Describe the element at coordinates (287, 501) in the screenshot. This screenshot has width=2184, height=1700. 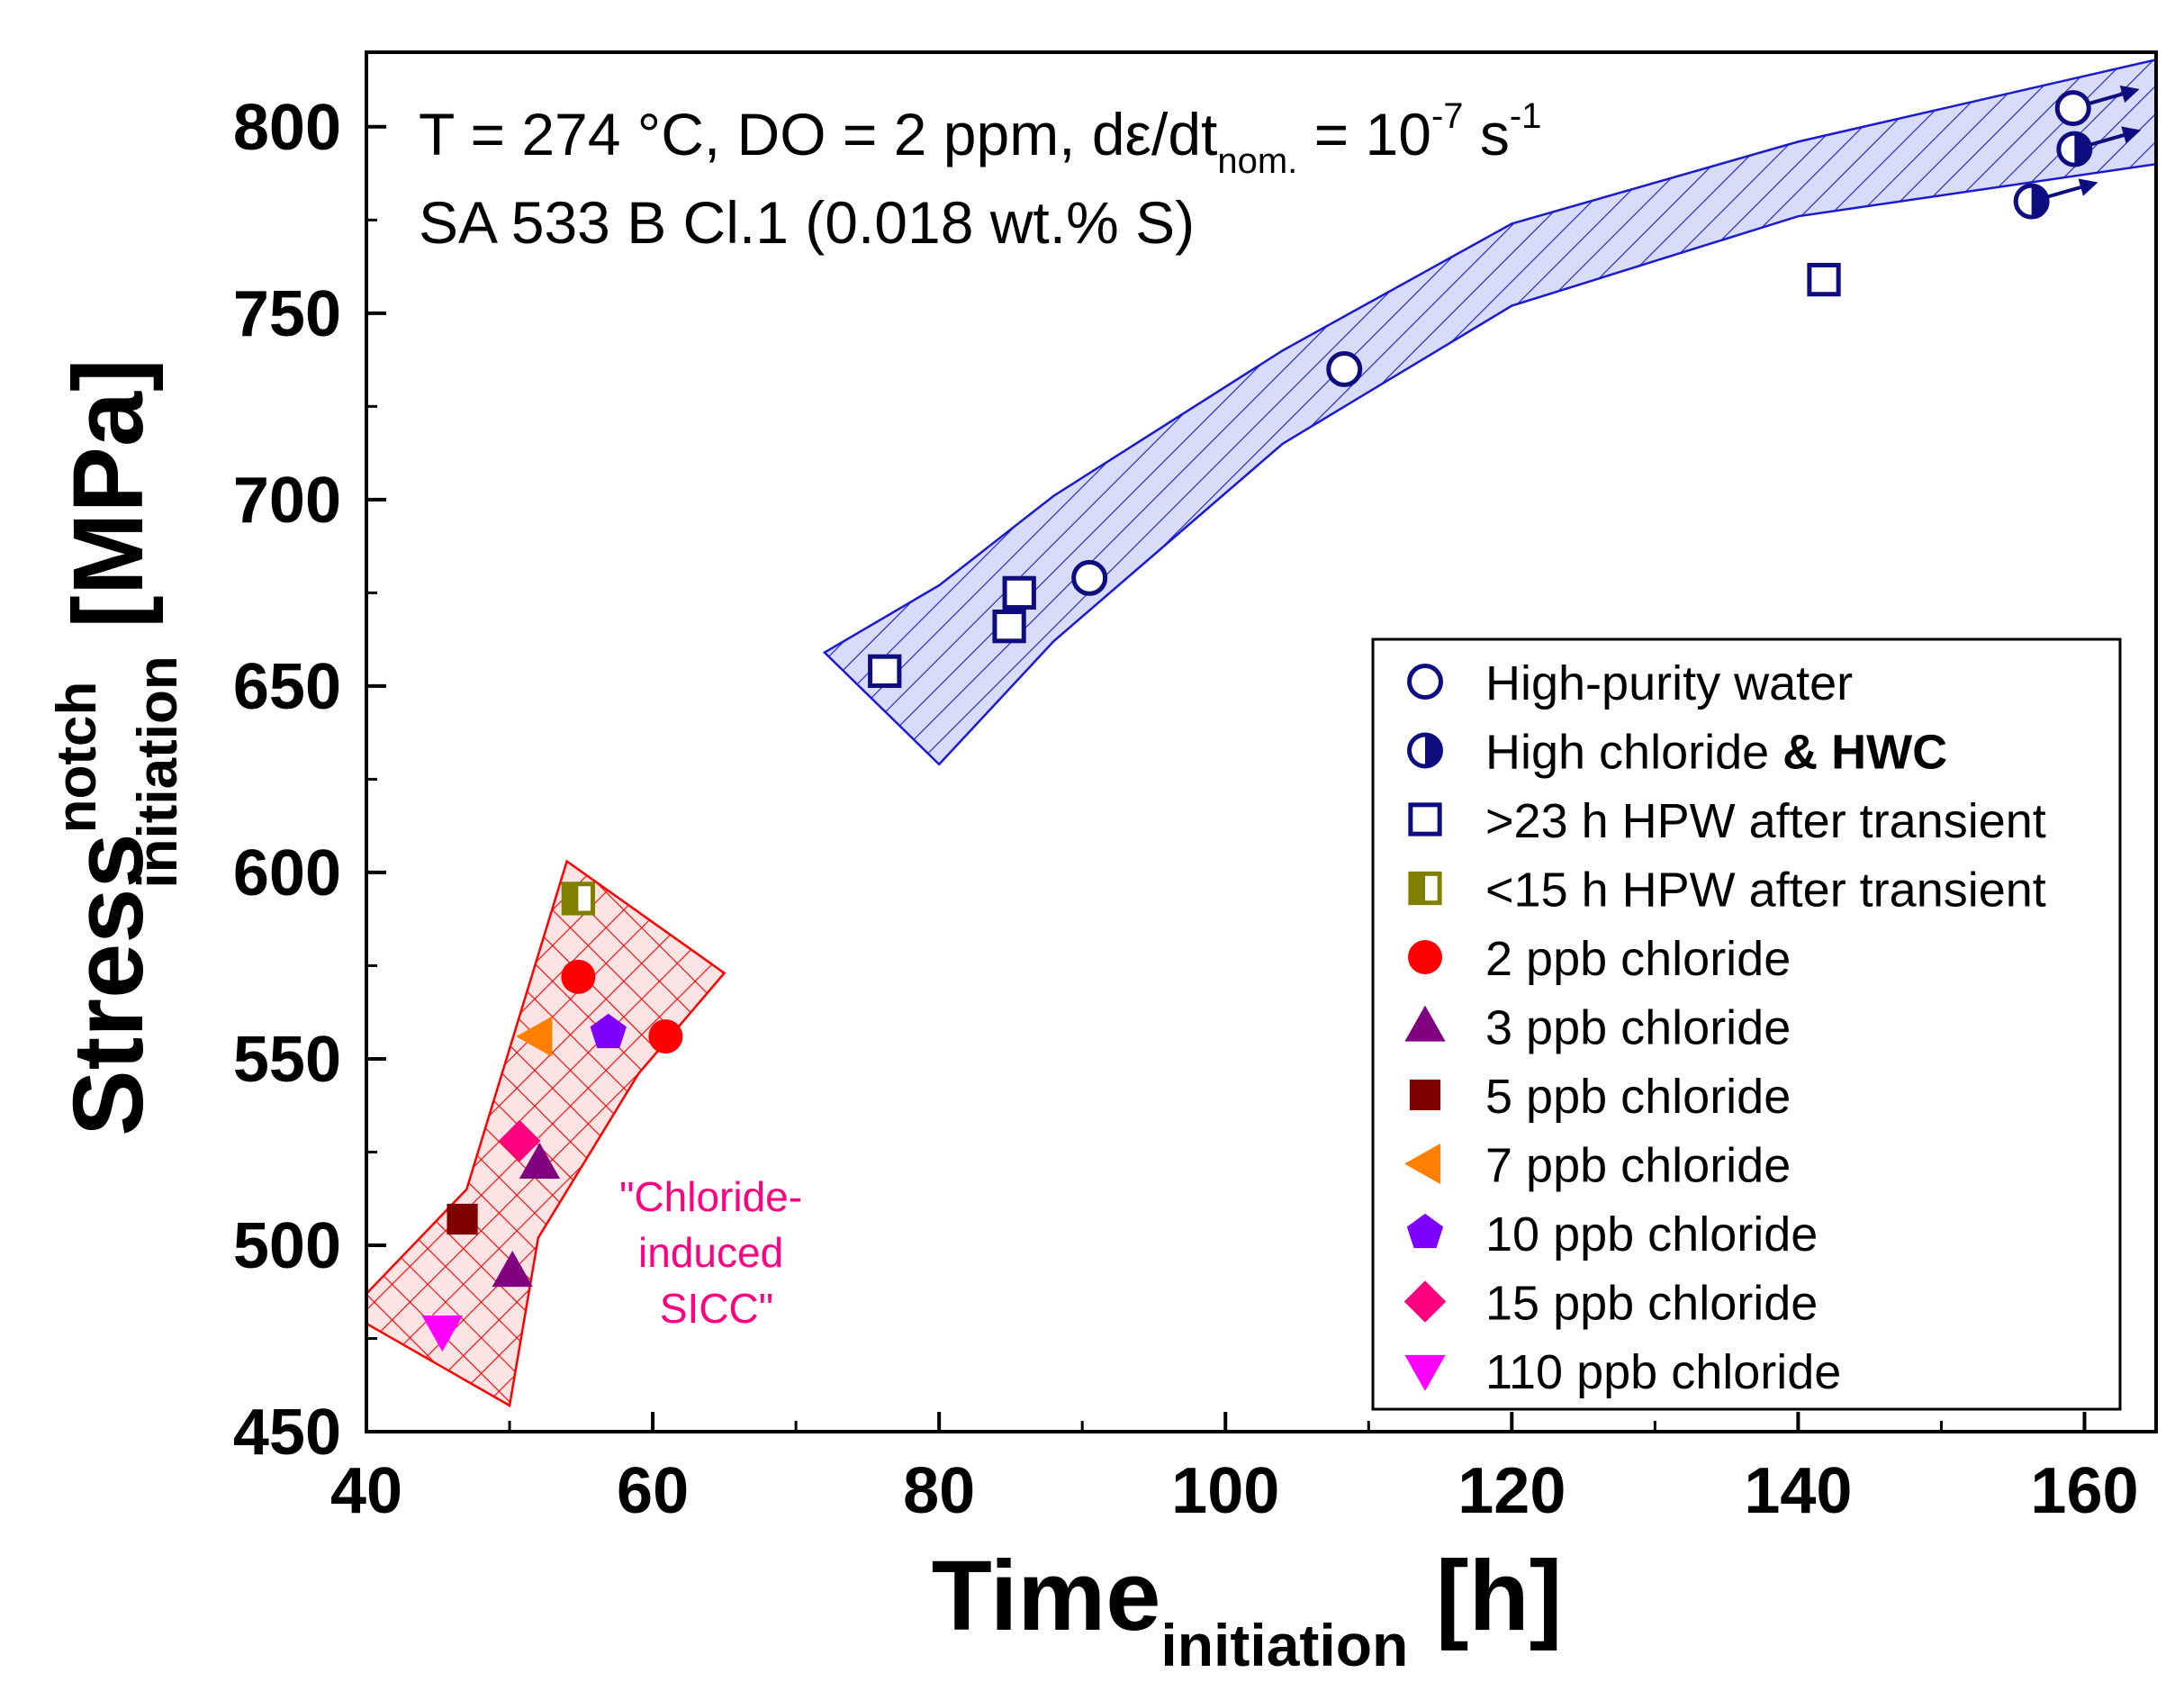
I see `y-tick-label: 700` at that location.